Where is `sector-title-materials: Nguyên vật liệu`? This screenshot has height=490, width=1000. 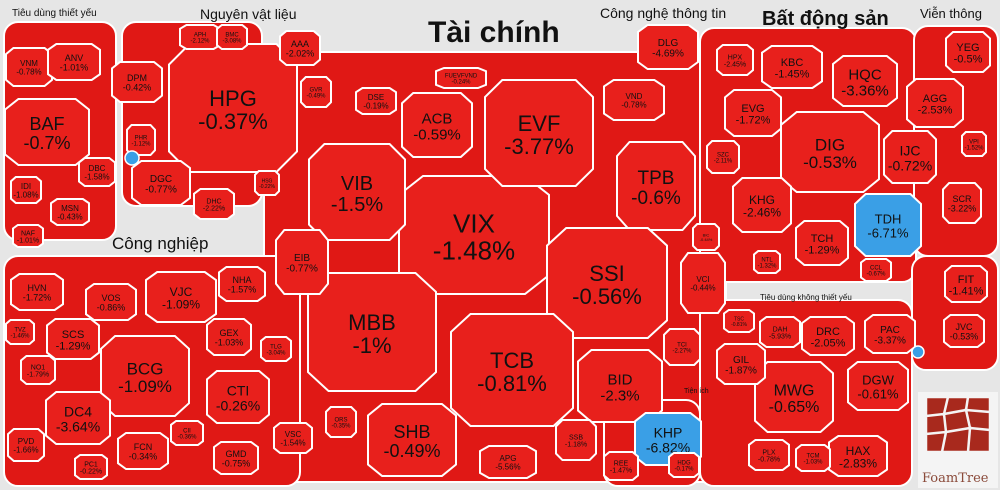
sector-title-materials: Nguyên vật liệu is located at coordinates (248, 14).